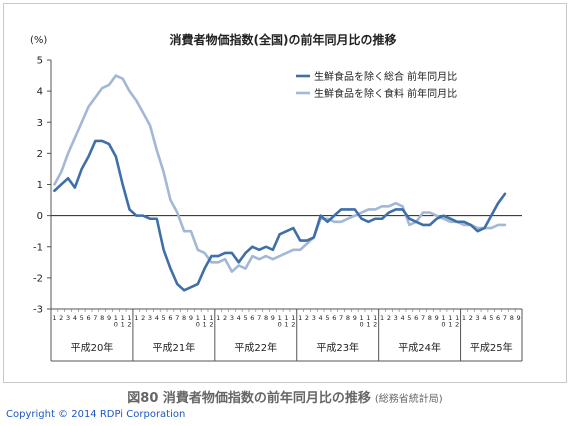 Image resolution: width=570 pixels, height=426 pixels. Describe the element at coordinates (419, 347) in the screenshot. I see `year-label: 平成24年` at that location.